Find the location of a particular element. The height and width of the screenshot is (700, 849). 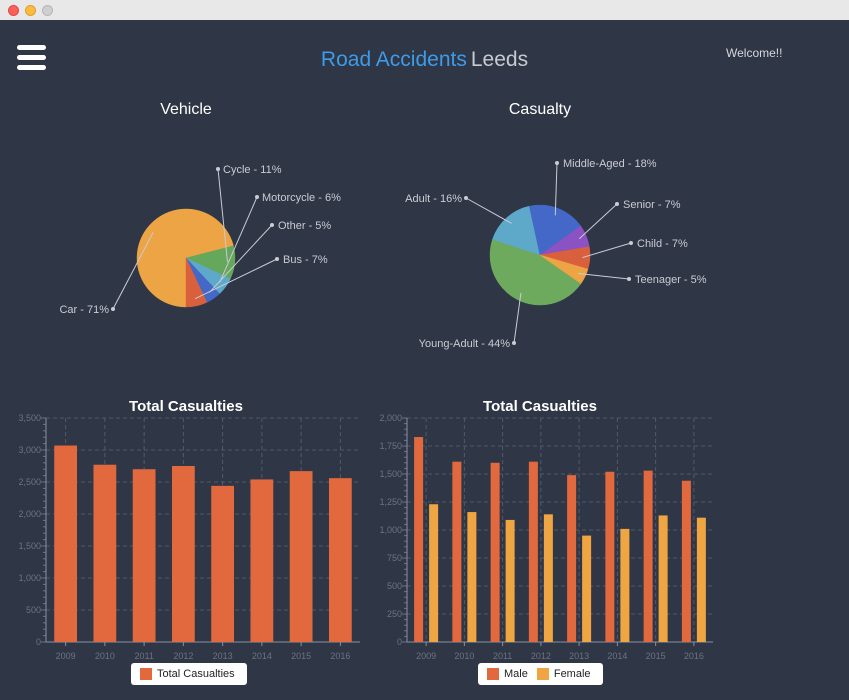

zoom-window-button is located at coordinates (47, 10).